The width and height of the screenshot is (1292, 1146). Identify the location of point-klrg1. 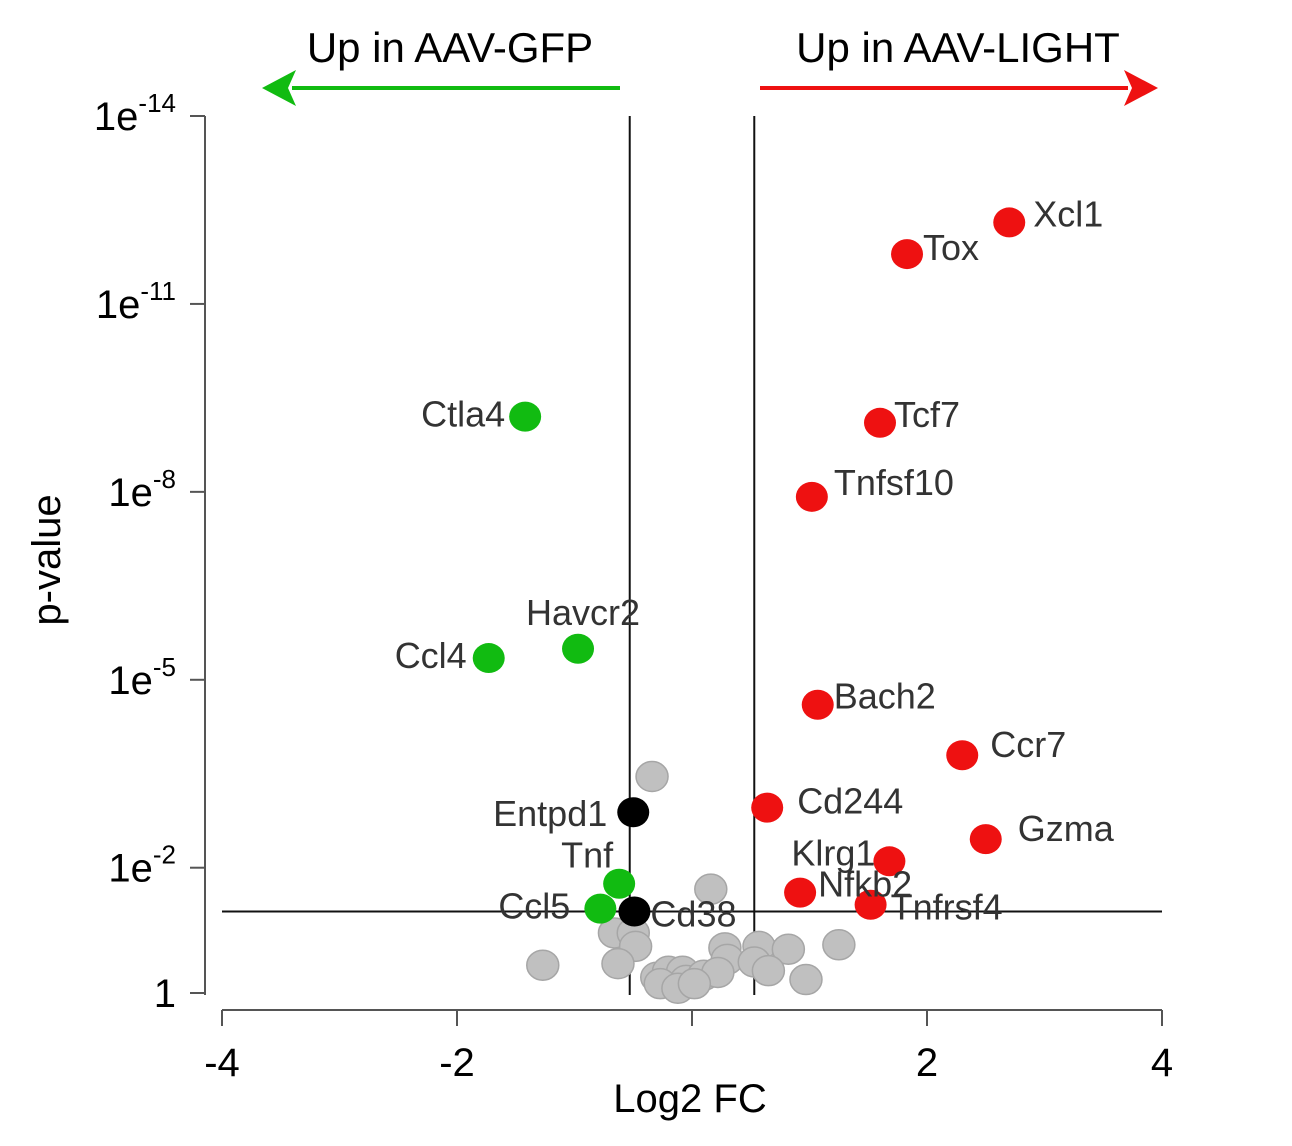
(889, 861).